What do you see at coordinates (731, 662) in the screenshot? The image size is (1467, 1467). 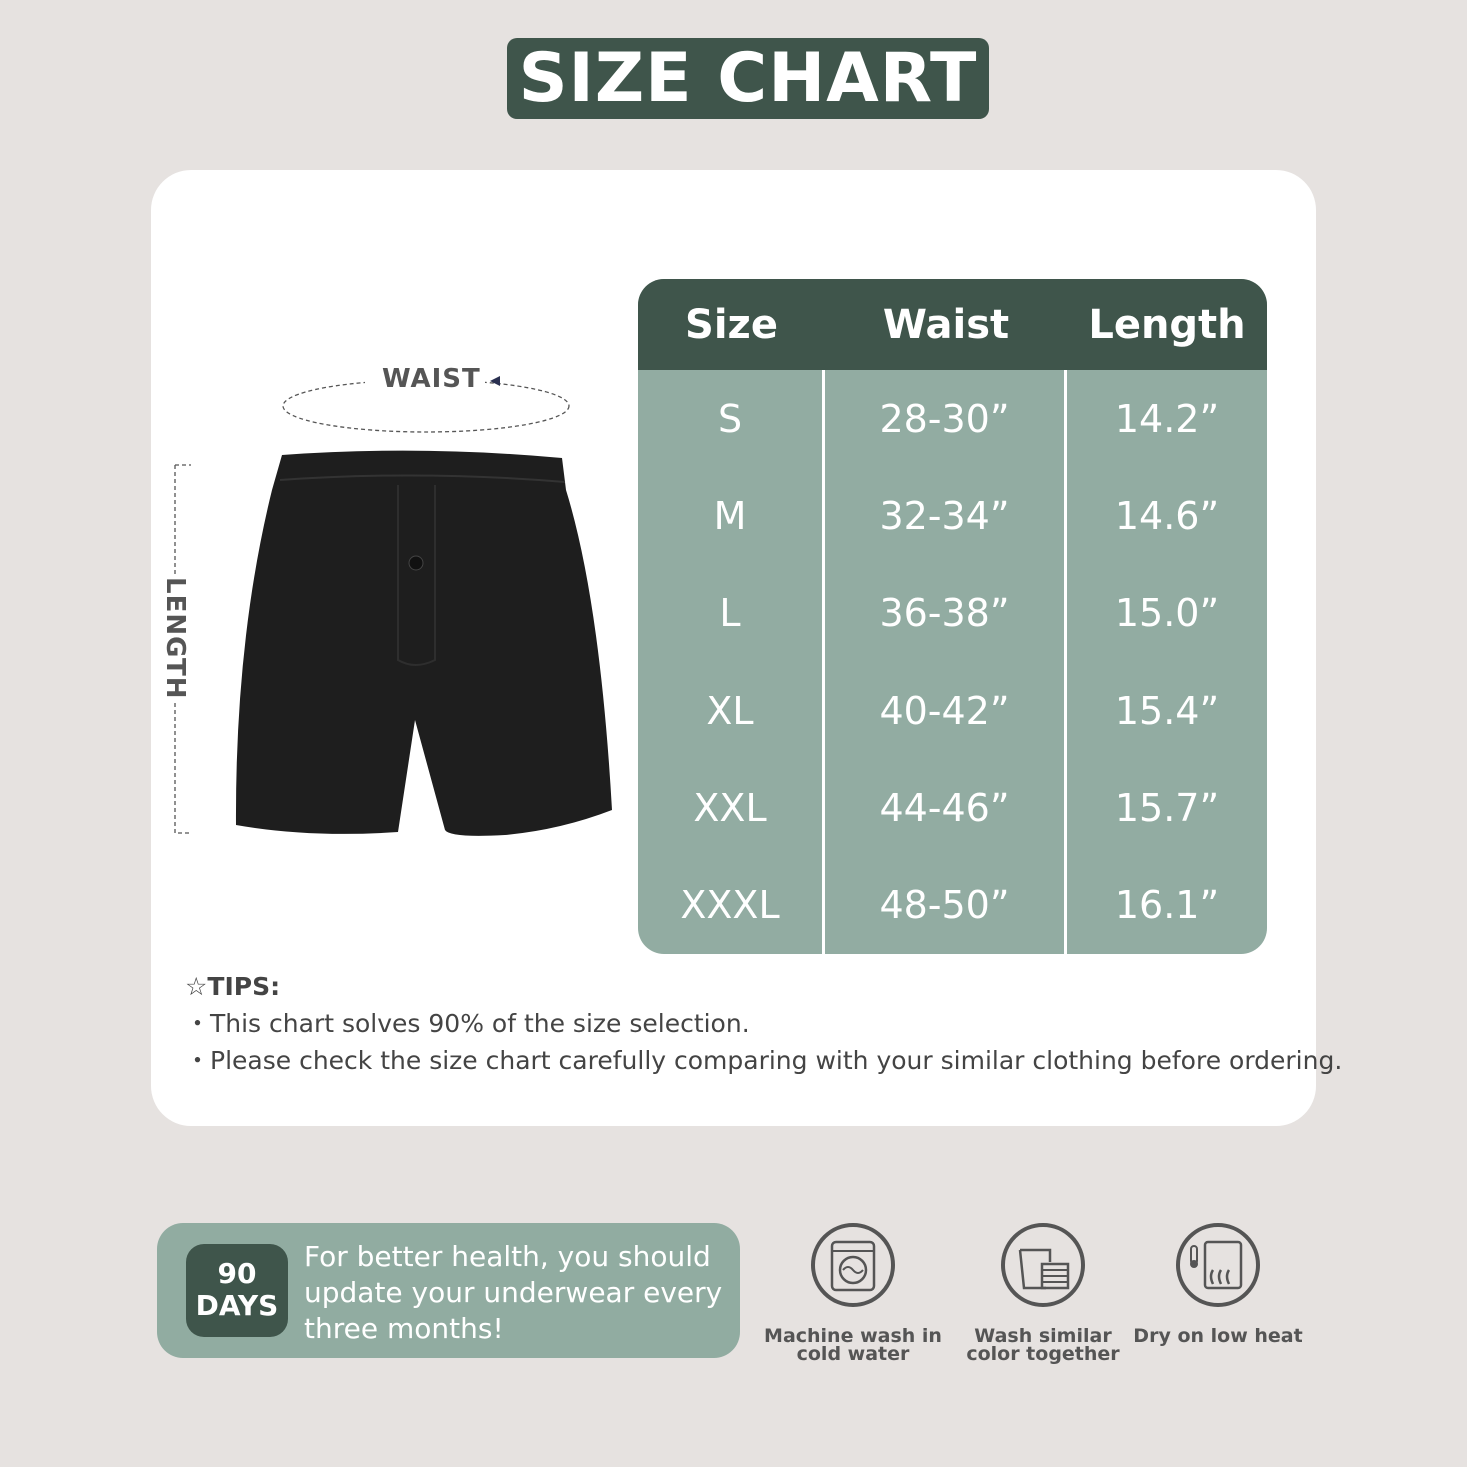 I see `size-column: S M L XL XXL XXXL` at bounding box center [731, 662].